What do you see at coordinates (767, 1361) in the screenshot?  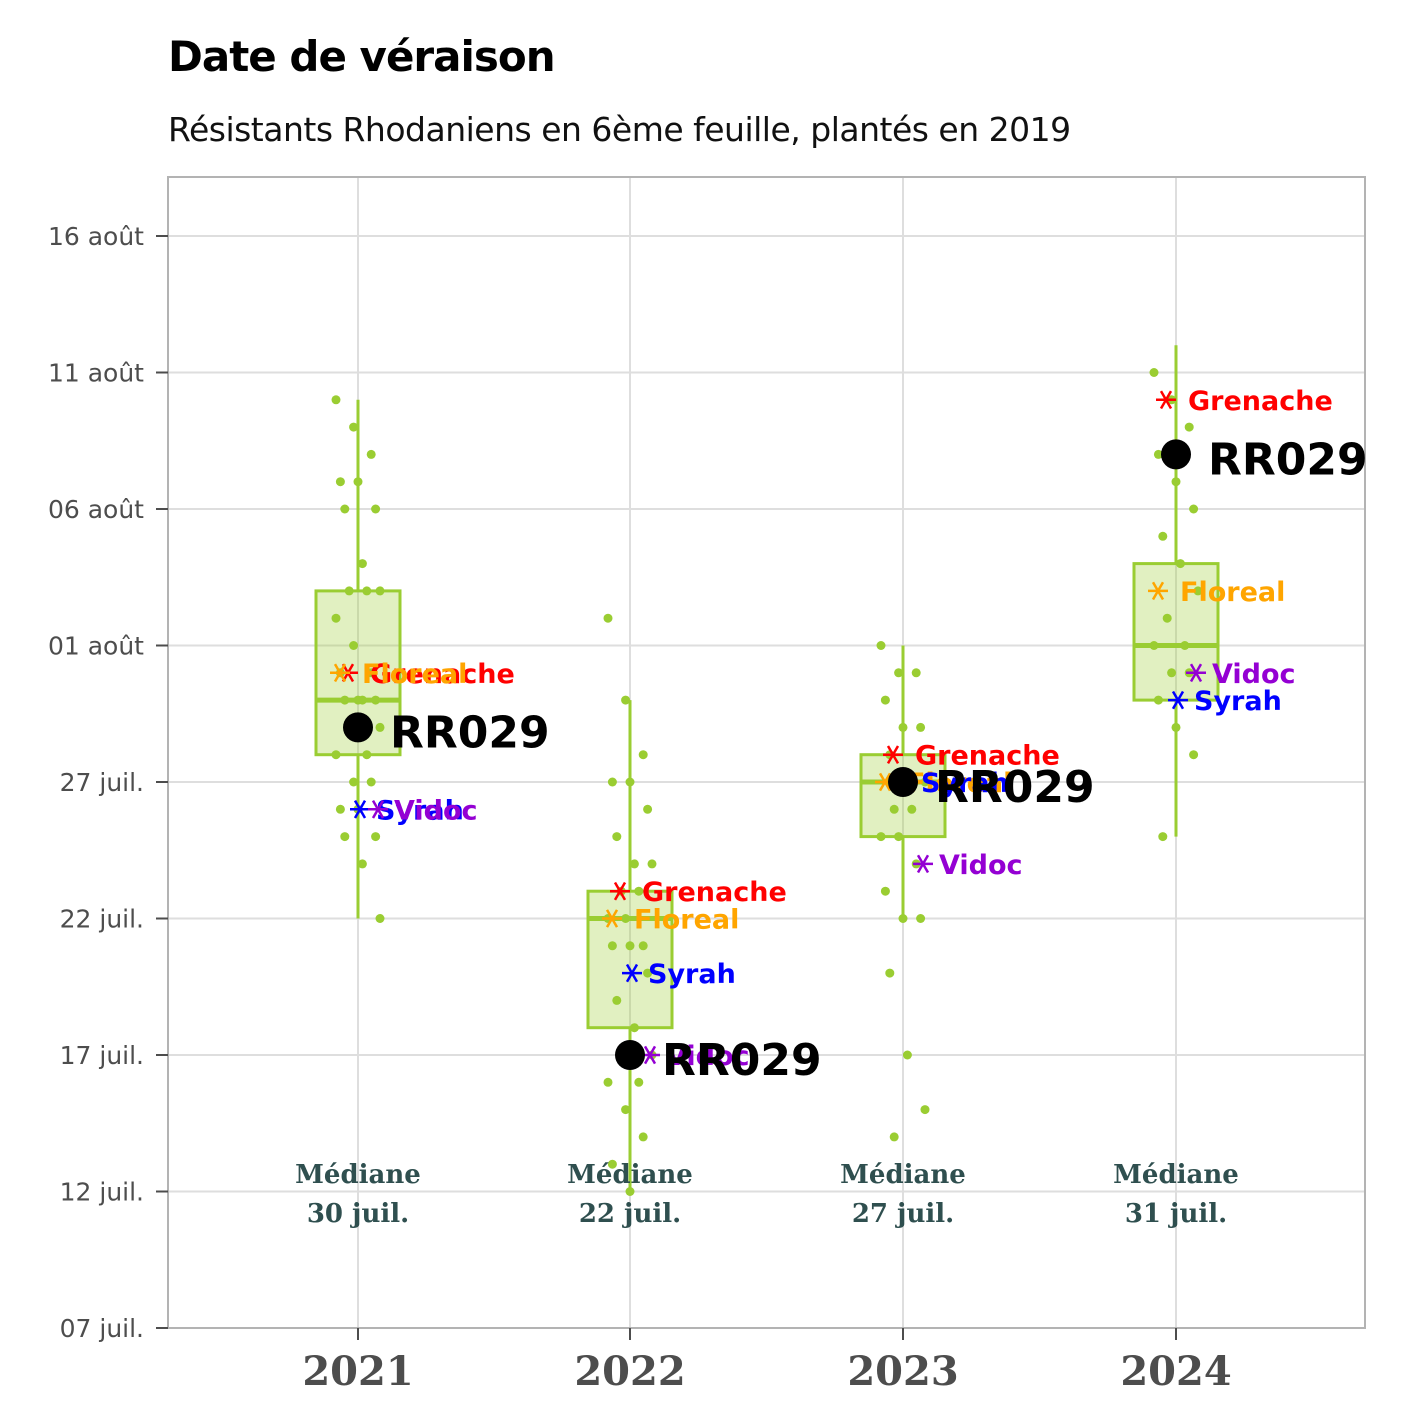 I see `x-axis: 2021 2022 2023 2024` at bounding box center [767, 1361].